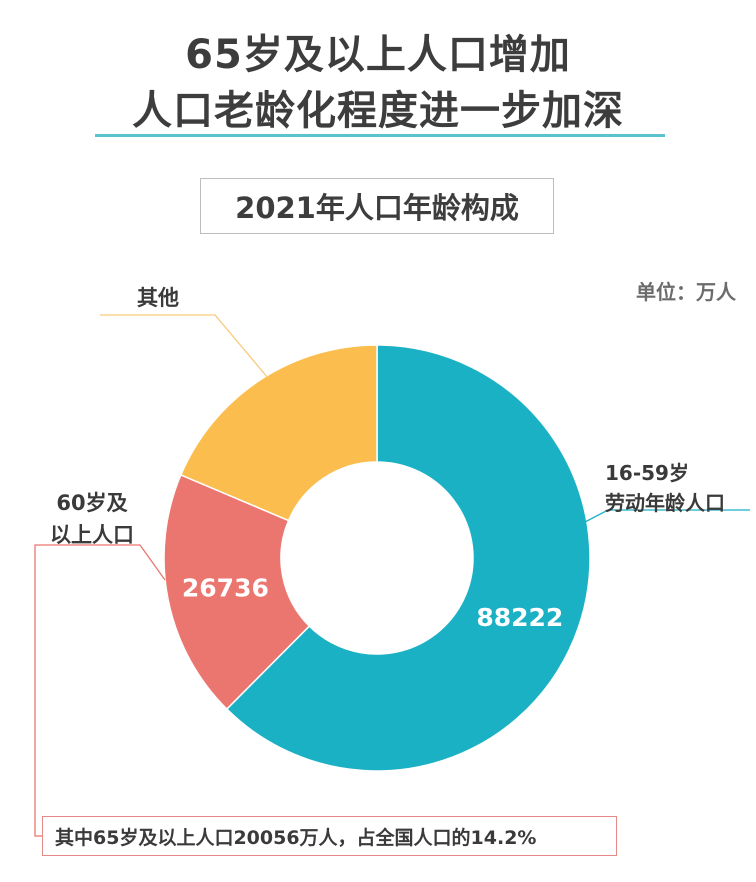 This screenshot has height=882, width=756. Describe the element at coordinates (519, 617) in the screenshot. I see `slice-value-label-0: 88222` at that location.